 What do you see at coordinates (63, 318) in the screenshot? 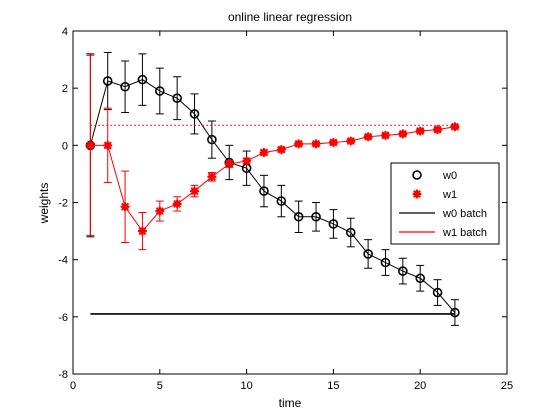
I see `y-tick-label: -6` at bounding box center [63, 318].